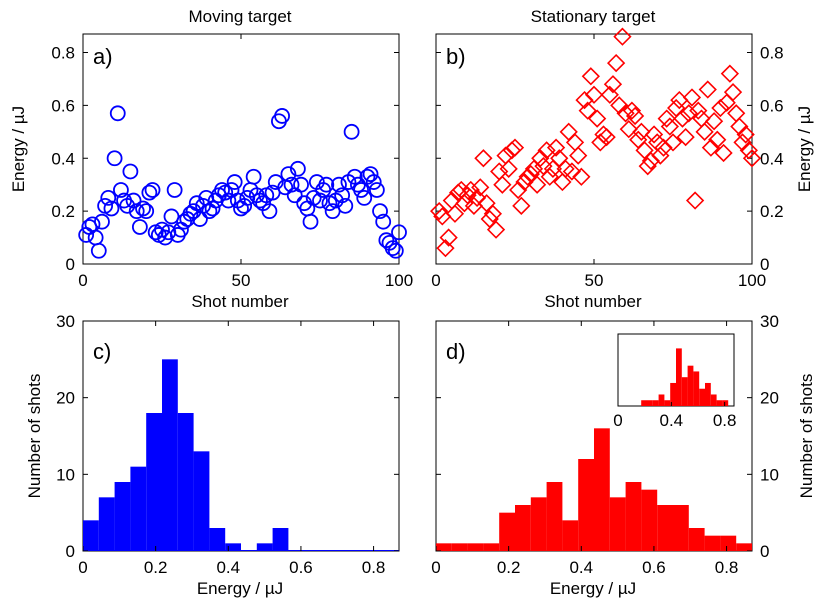 This screenshot has width=817, height=608. I want to click on y-tick-label: 0.6, so click(772, 105).